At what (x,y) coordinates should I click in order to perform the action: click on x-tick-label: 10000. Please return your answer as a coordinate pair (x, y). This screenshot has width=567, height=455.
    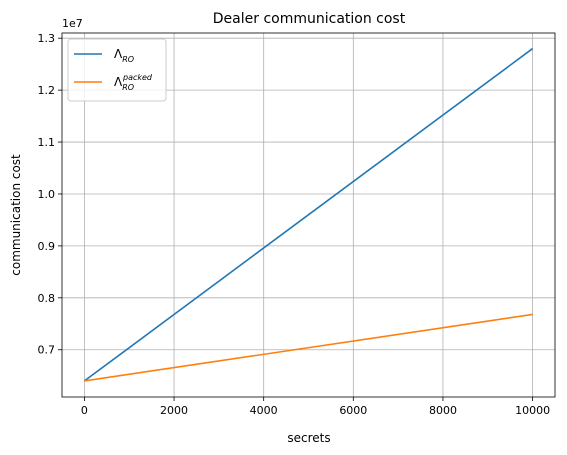
    Looking at the image, I should click on (532, 410).